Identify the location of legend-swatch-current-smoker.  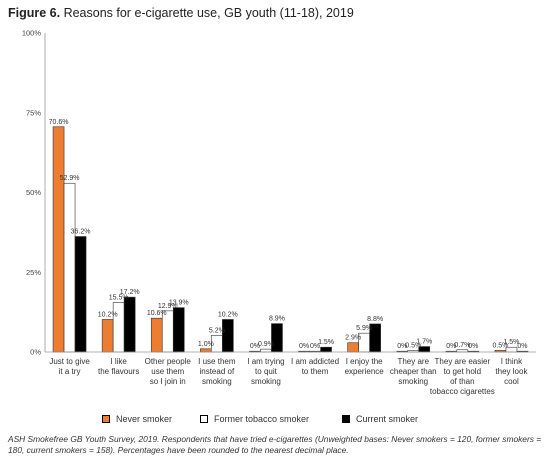
(346, 419).